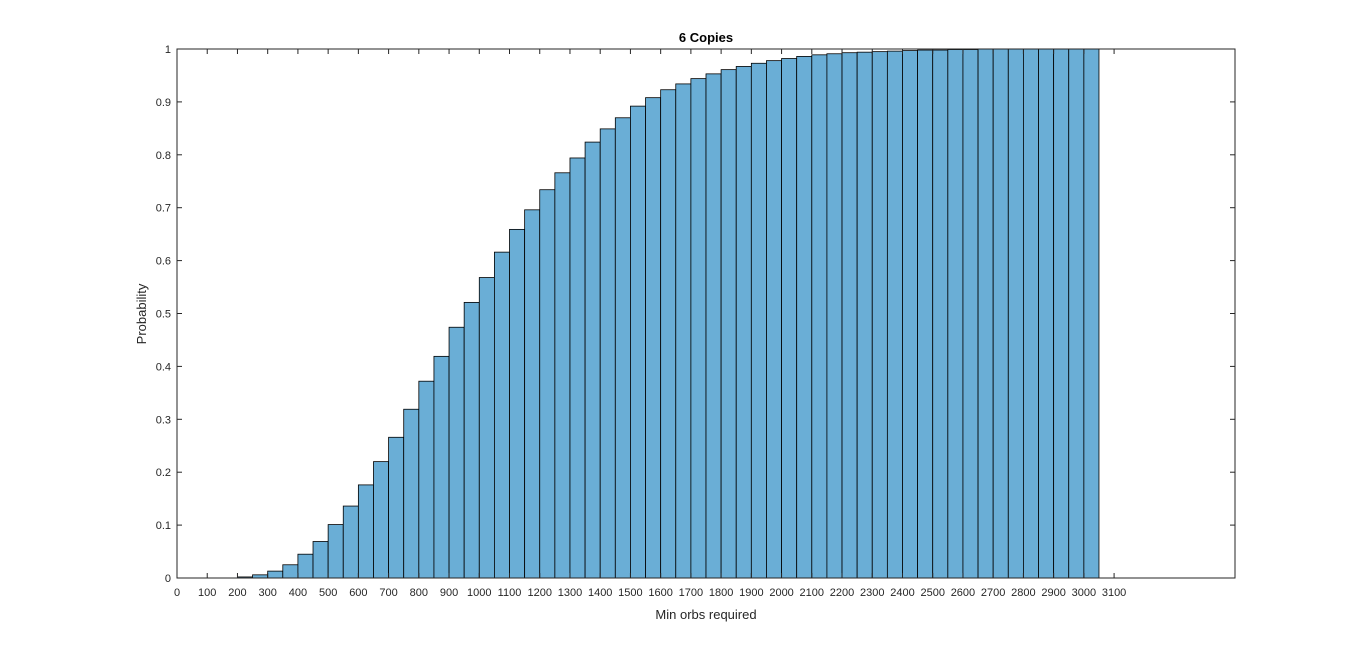 This screenshot has width=1366, height=651. Describe the element at coordinates (781, 593) in the screenshot. I see `x-tick-label: 2000` at that location.